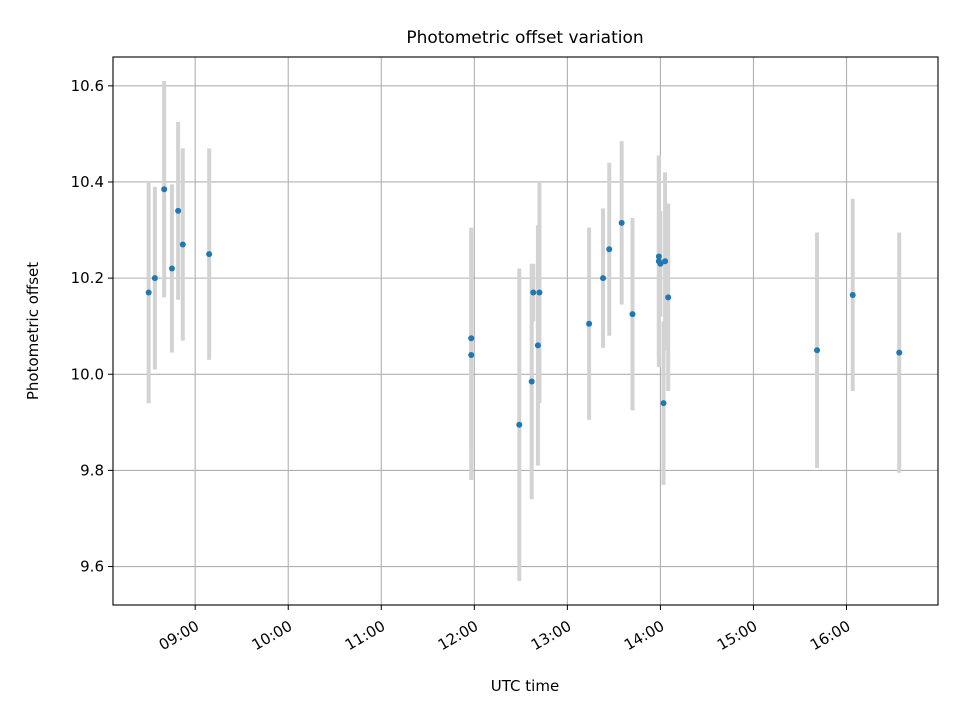 Image resolution: width=960 pixels, height=720 pixels. I want to click on x-tick-label: 16:00, so click(830, 635).